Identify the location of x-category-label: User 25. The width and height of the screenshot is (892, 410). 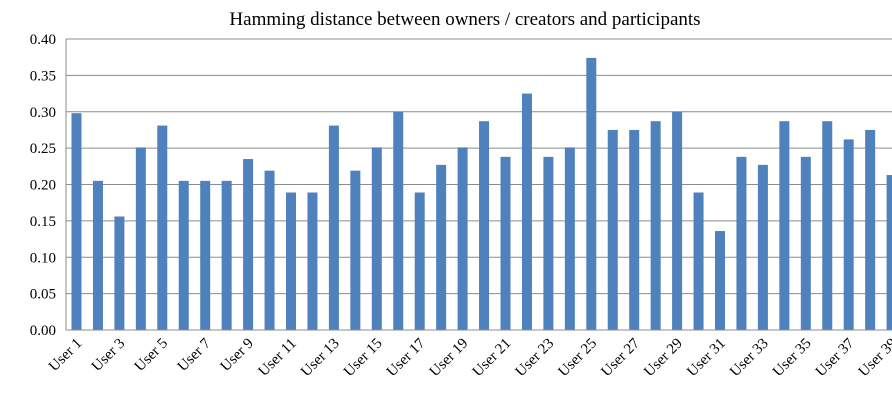
(578, 358).